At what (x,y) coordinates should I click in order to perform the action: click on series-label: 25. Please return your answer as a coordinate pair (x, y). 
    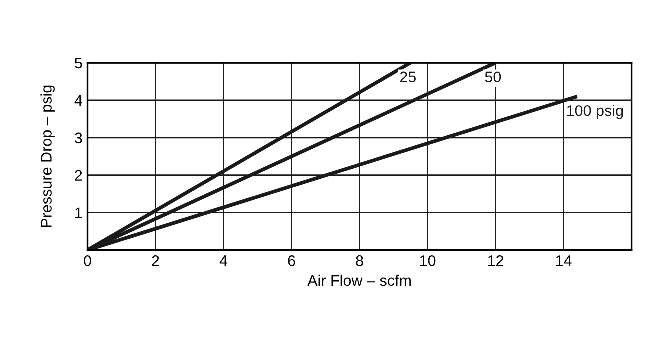
    Looking at the image, I should click on (408, 77).